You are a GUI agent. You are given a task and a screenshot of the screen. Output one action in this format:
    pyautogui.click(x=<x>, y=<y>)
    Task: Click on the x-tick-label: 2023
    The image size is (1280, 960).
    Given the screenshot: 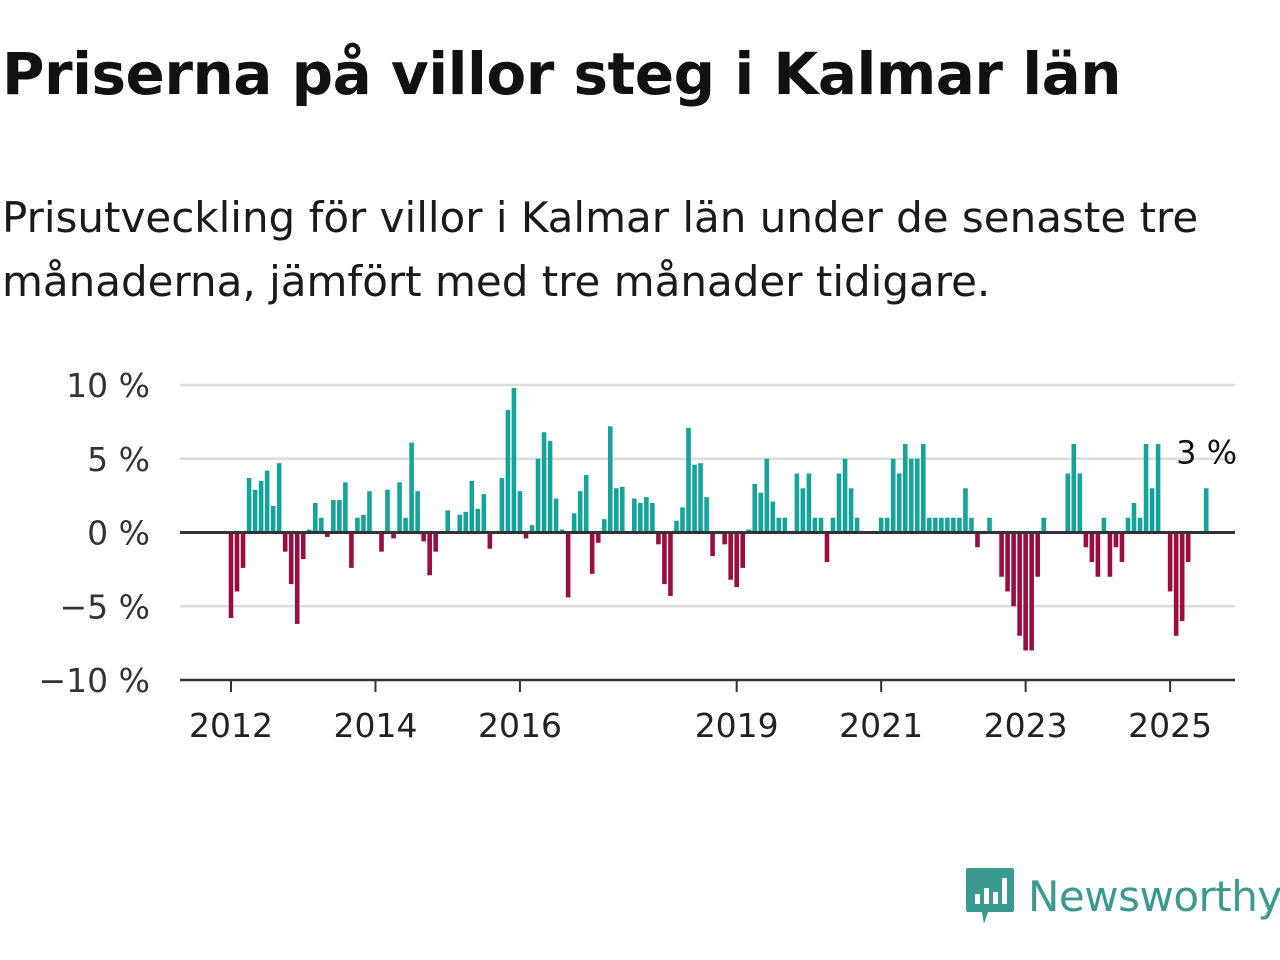 What is the action you would take?
    pyautogui.click(x=1026, y=725)
    